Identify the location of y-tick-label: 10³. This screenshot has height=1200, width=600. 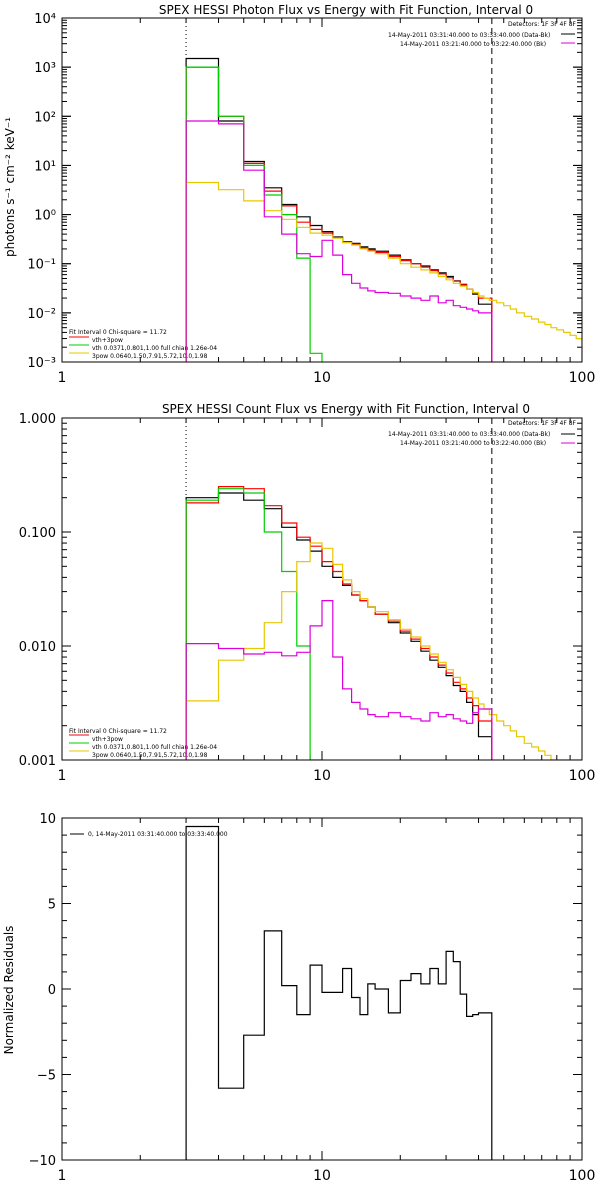
(45, 68).